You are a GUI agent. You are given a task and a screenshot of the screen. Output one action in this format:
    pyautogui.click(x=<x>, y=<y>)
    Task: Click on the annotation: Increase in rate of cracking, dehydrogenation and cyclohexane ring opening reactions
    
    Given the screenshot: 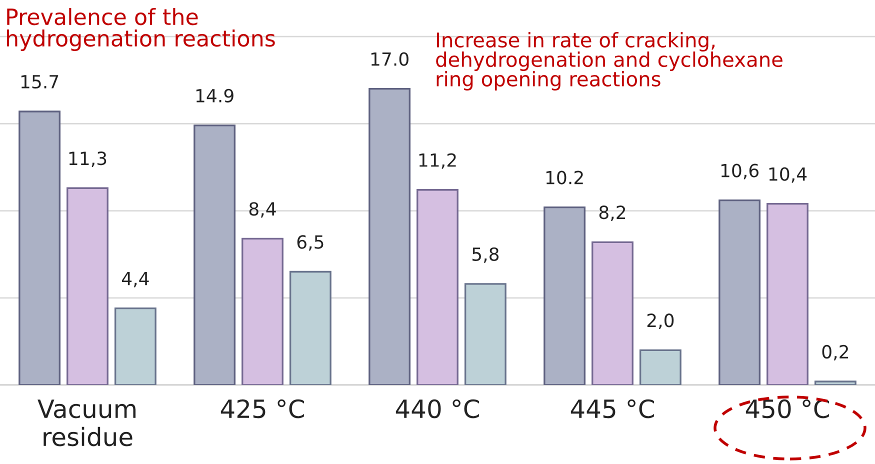 What is the action you would take?
    pyautogui.click(x=609, y=61)
    